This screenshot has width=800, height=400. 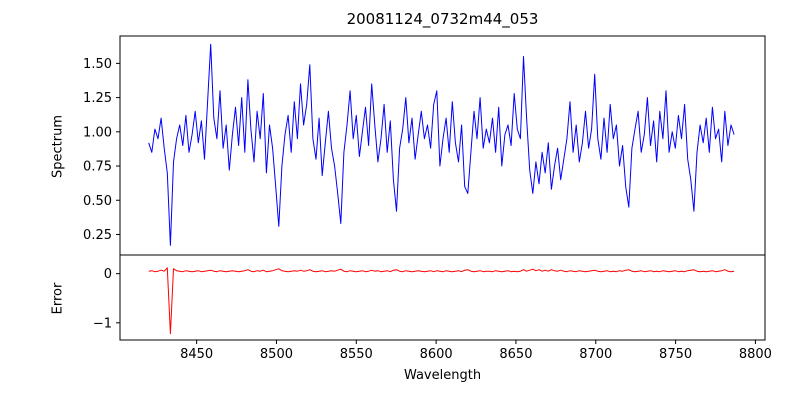 What do you see at coordinates (442, 375) in the screenshot?
I see `x-axis-label: Wavelength` at bounding box center [442, 375].